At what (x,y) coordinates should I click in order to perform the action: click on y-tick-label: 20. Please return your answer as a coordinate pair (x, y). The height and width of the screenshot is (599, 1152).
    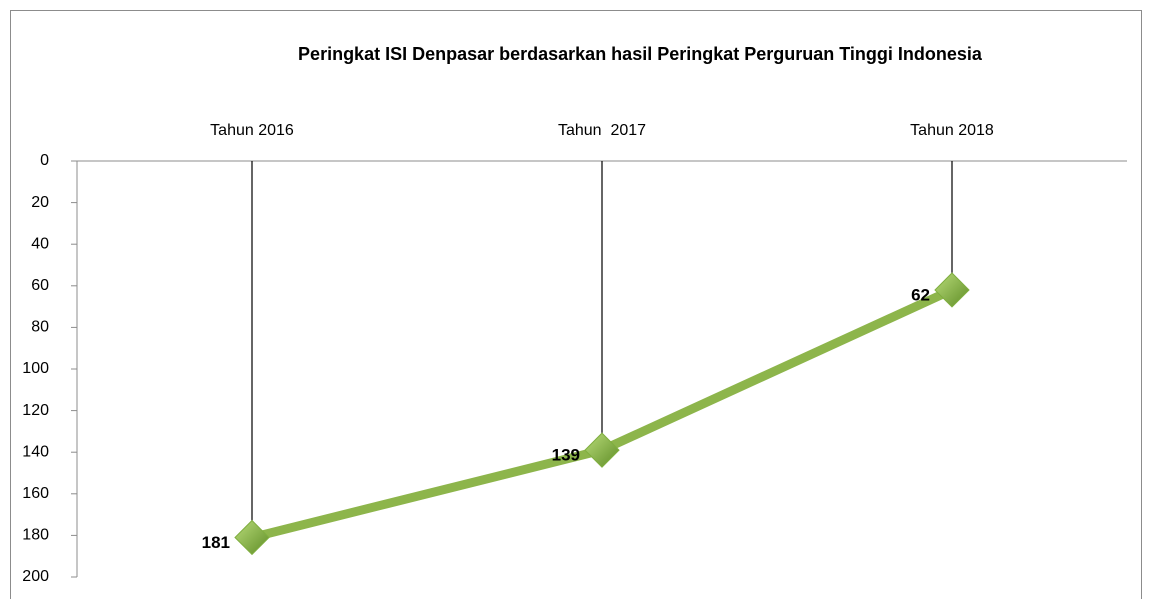
    Looking at the image, I should click on (40, 202).